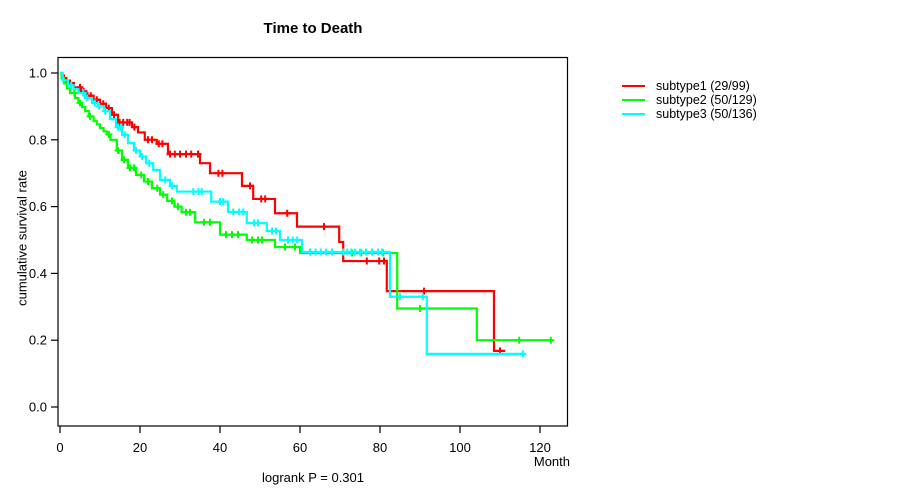 This screenshot has height=500, width=900. Describe the element at coordinates (38, 273) in the screenshot. I see `y-tick-label: 0.4` at that location.